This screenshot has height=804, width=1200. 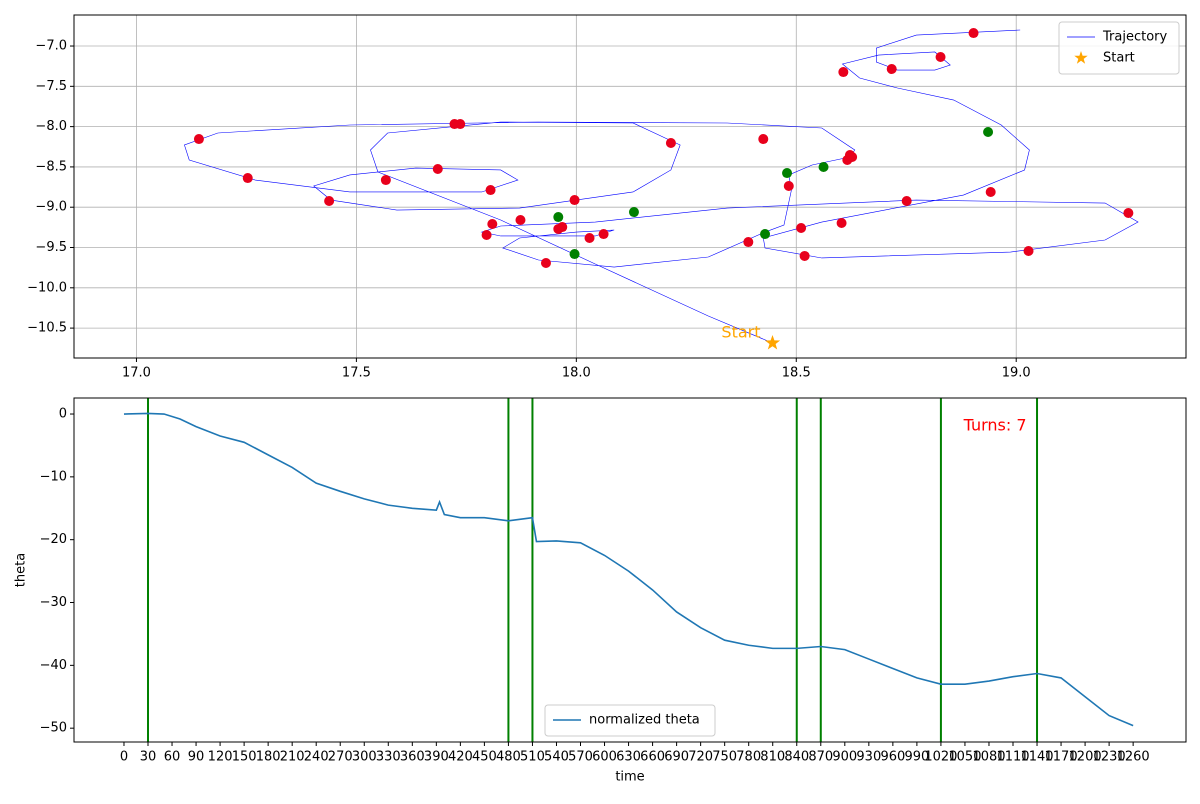 I want to click on x-tick-label: 390, so click(x=436, y=757).